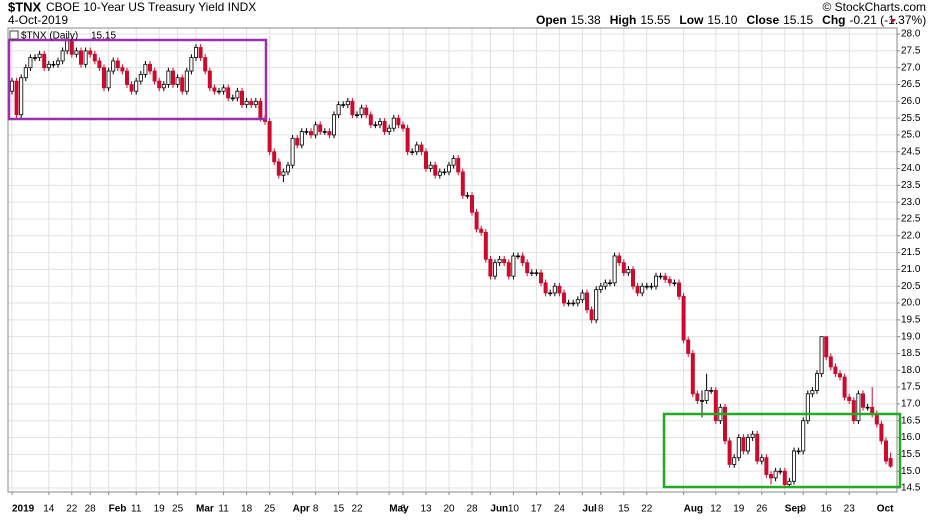 This screenshot has width=930, height=524. What do you see at coordinates (893, 21) in the screenshot?
I see `down-arrow` at bounding box center [893, 21].